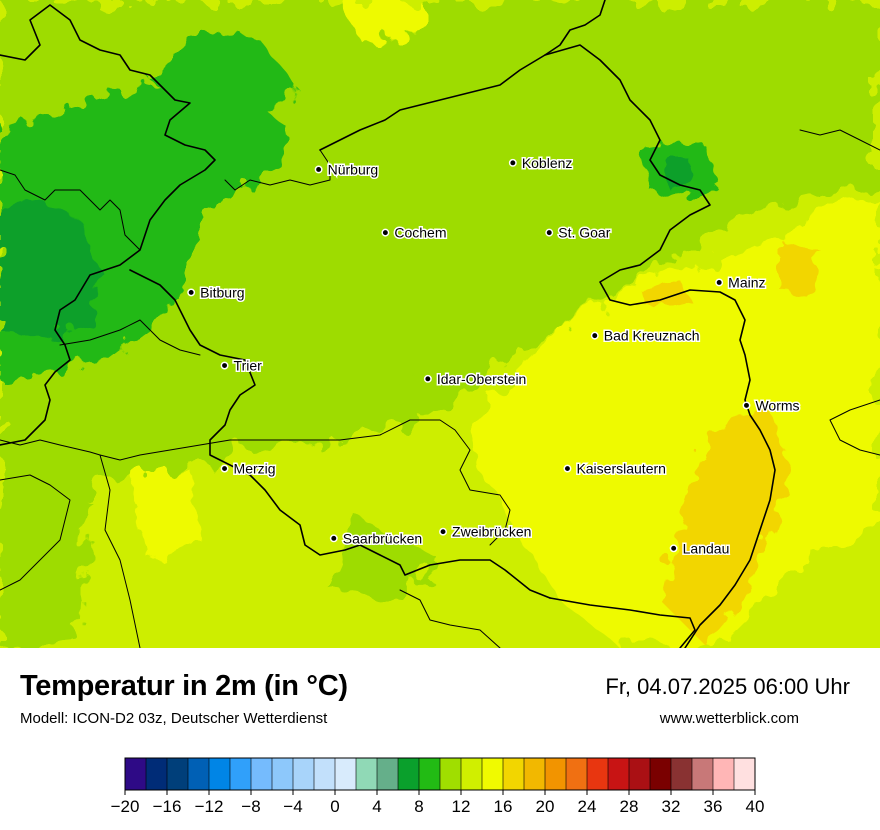 Image resolution: width=880 pixels, height=830 pixels. I want to click on legend-frame, so click(440, 774).